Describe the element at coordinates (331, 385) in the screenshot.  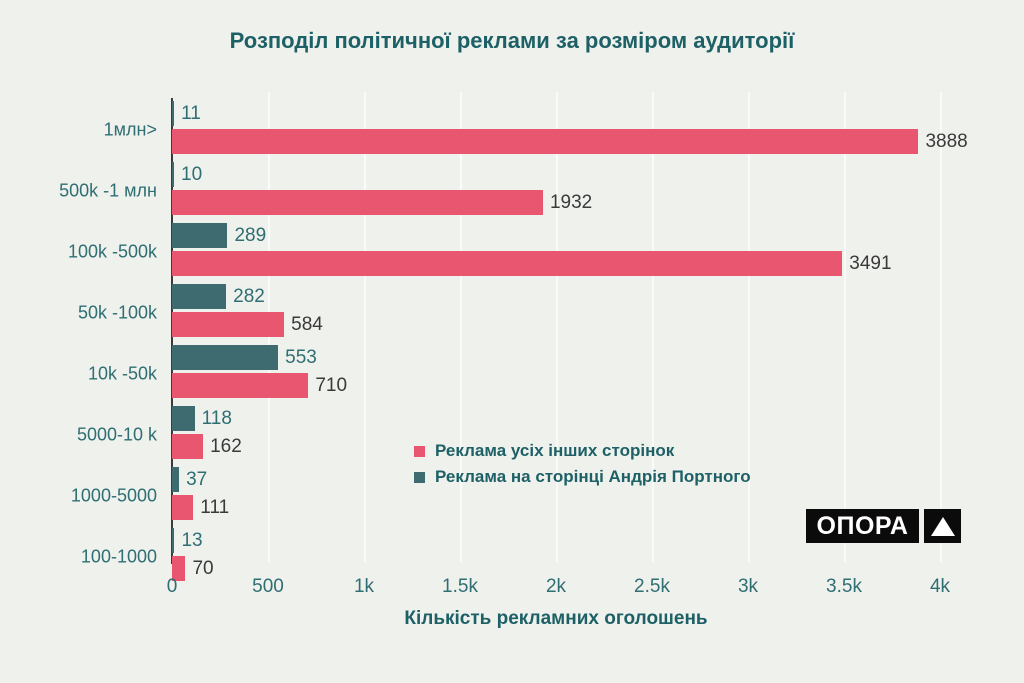
I see `value-label: 710` at that location.